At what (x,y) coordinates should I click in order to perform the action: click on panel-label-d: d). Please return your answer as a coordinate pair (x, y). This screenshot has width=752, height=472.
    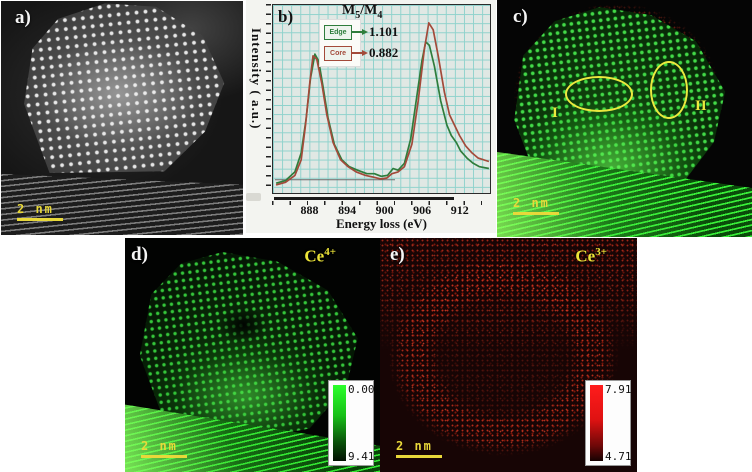
    Looking at the image, I should click on (139, 254).